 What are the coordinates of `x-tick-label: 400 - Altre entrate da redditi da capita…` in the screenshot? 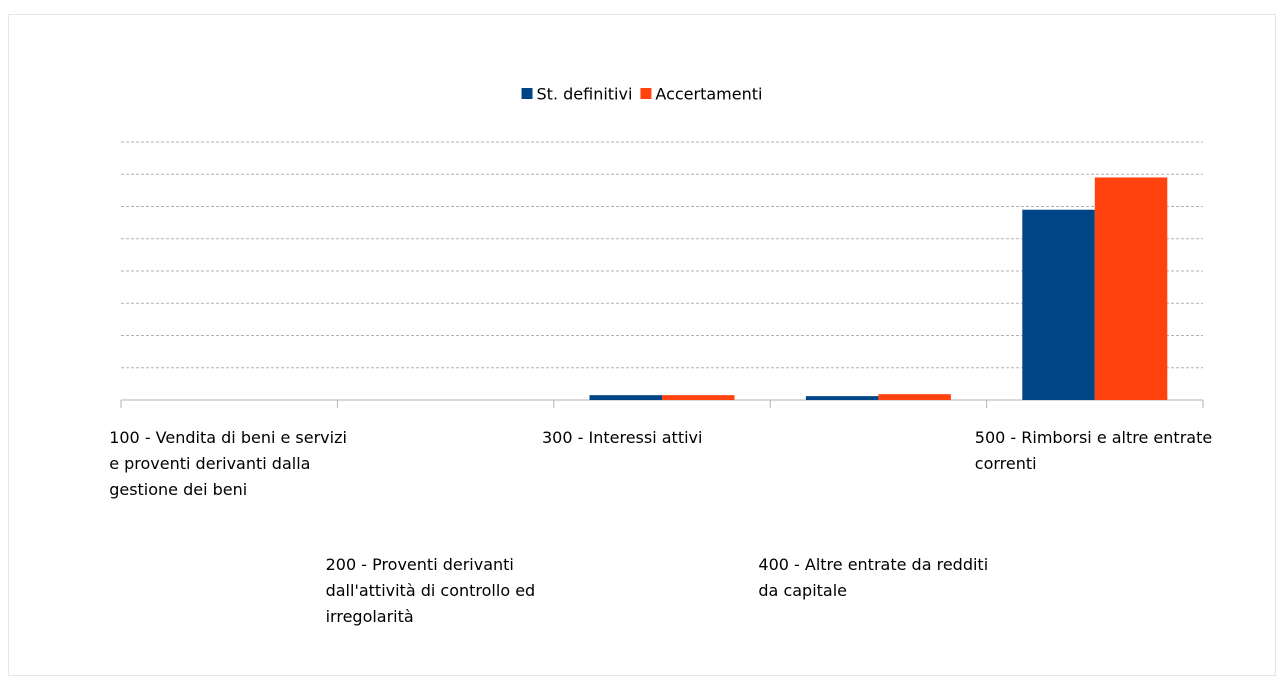 It's located at (873, 577).